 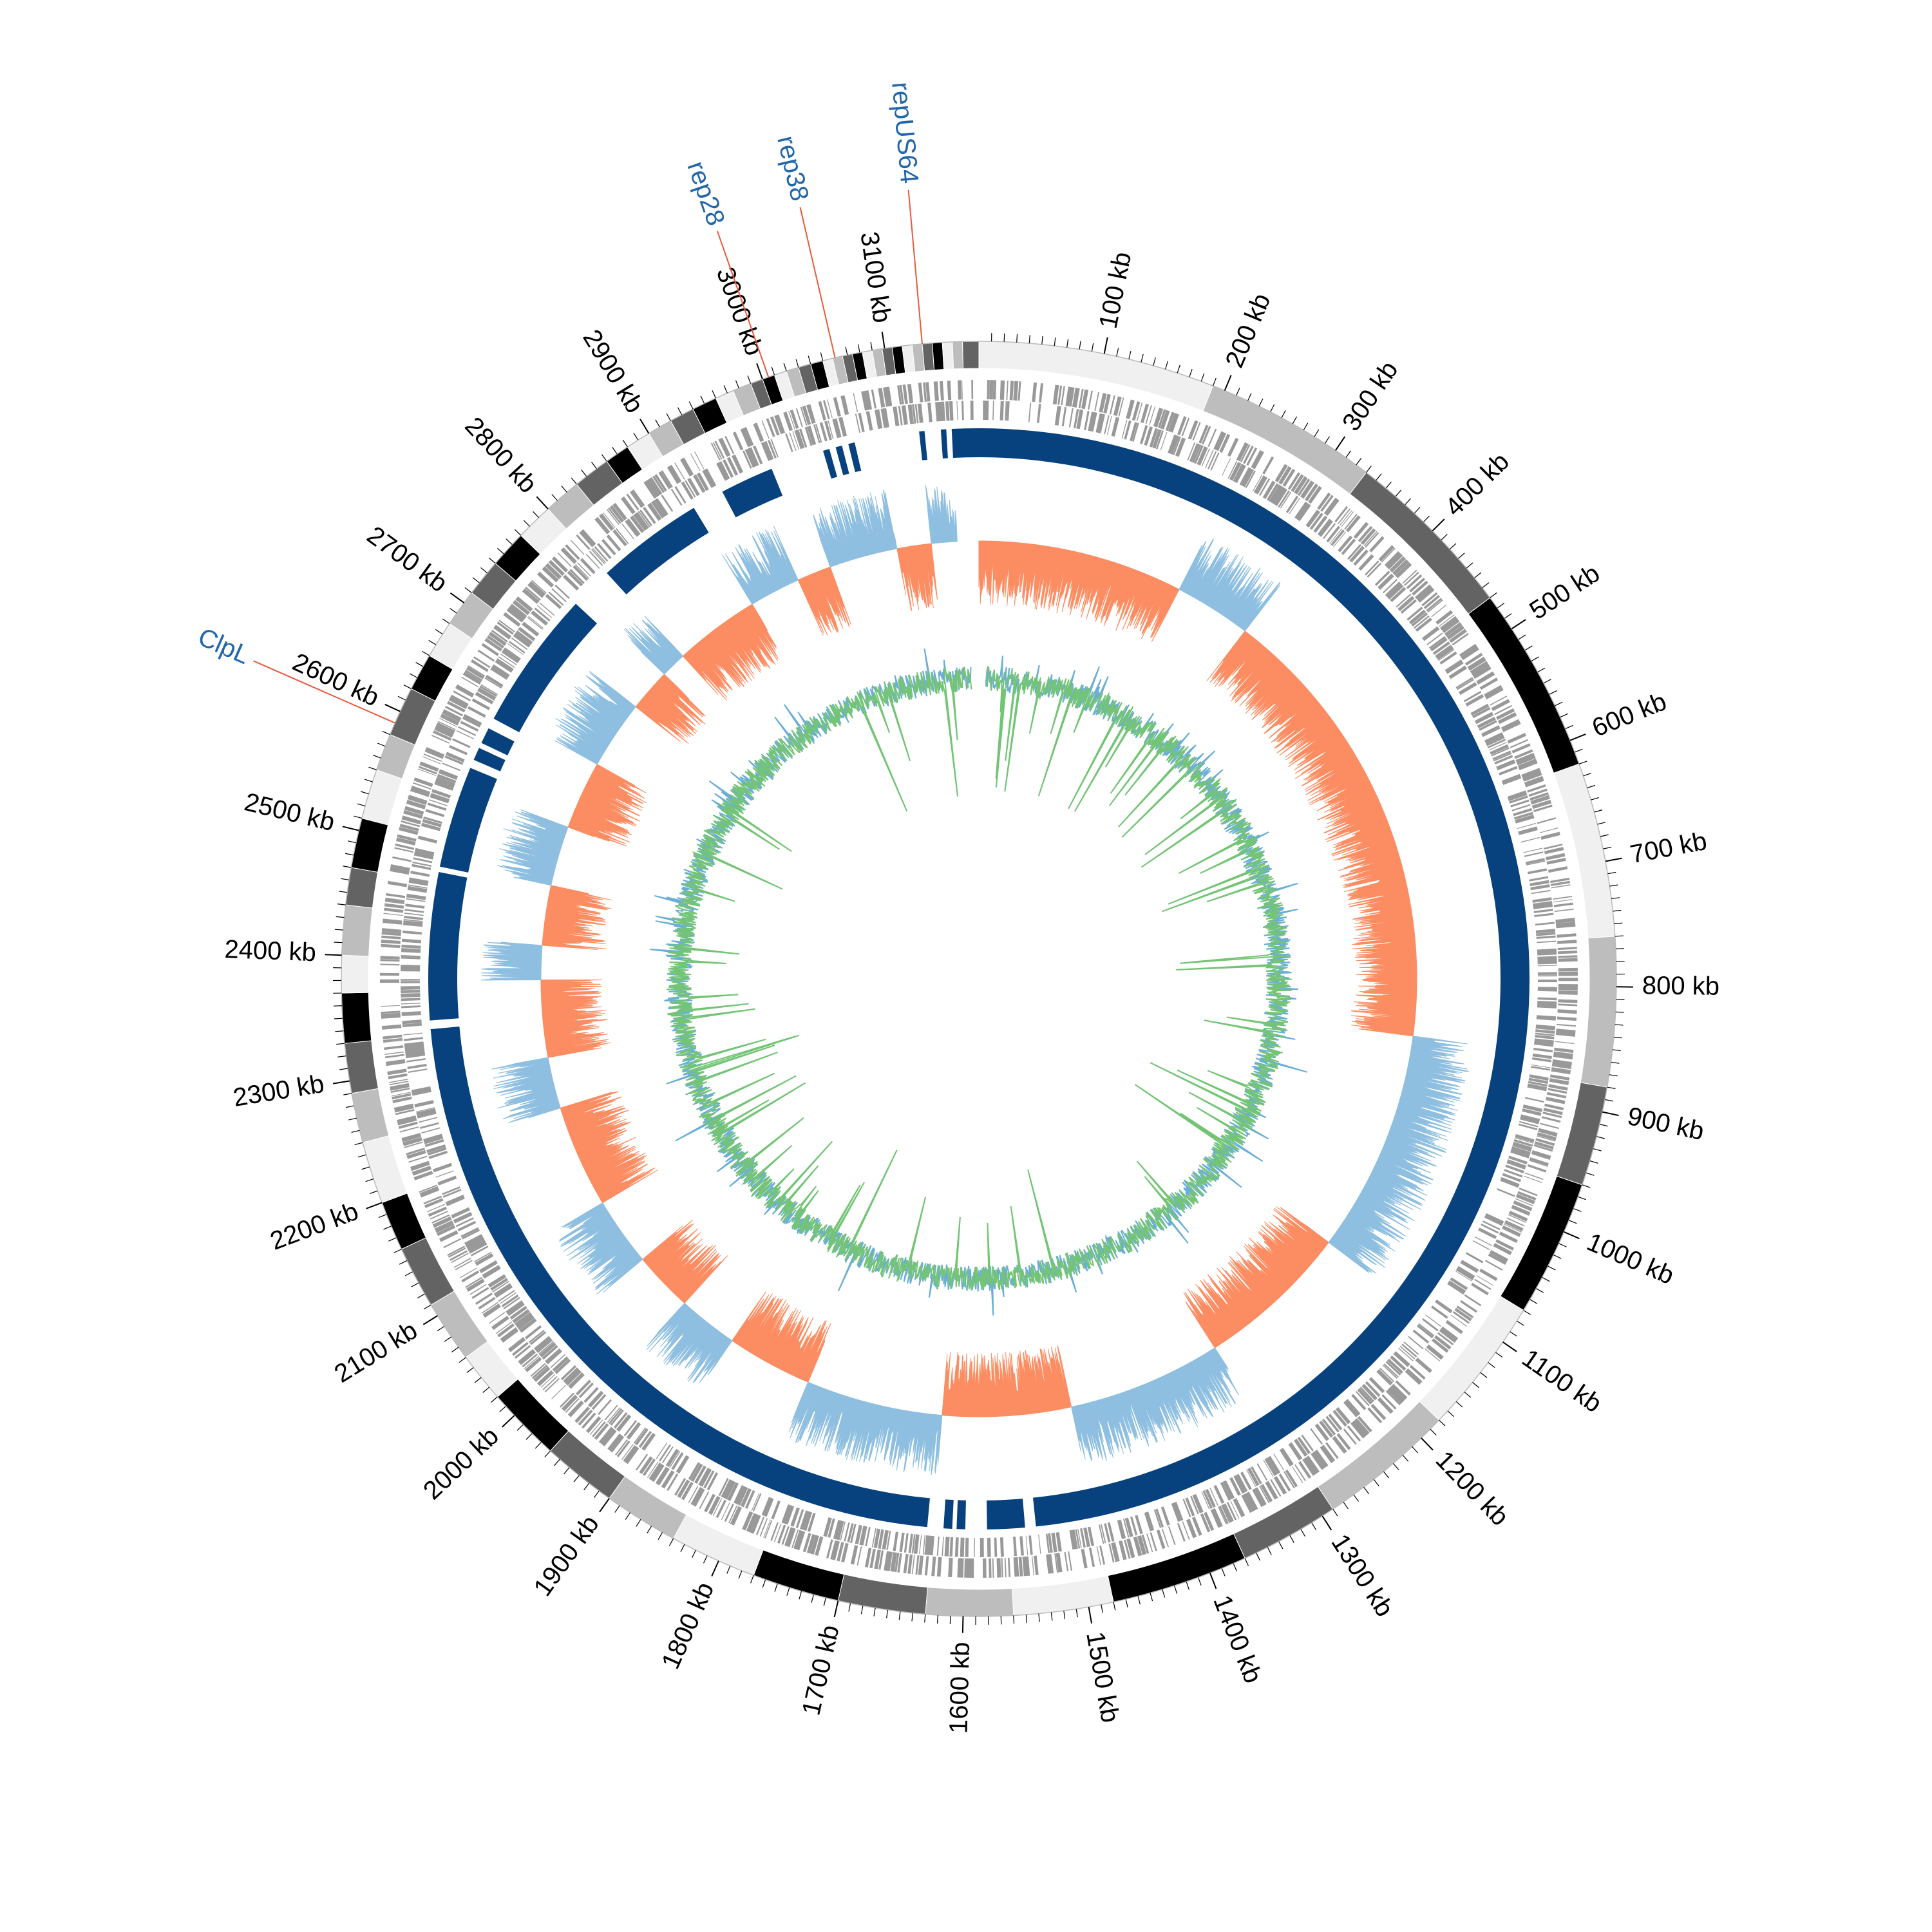 What do you see at coordinates (336, 680) in the screenshot?
I see `tick-label: 2600 kb` at bounding box center [336, 680].